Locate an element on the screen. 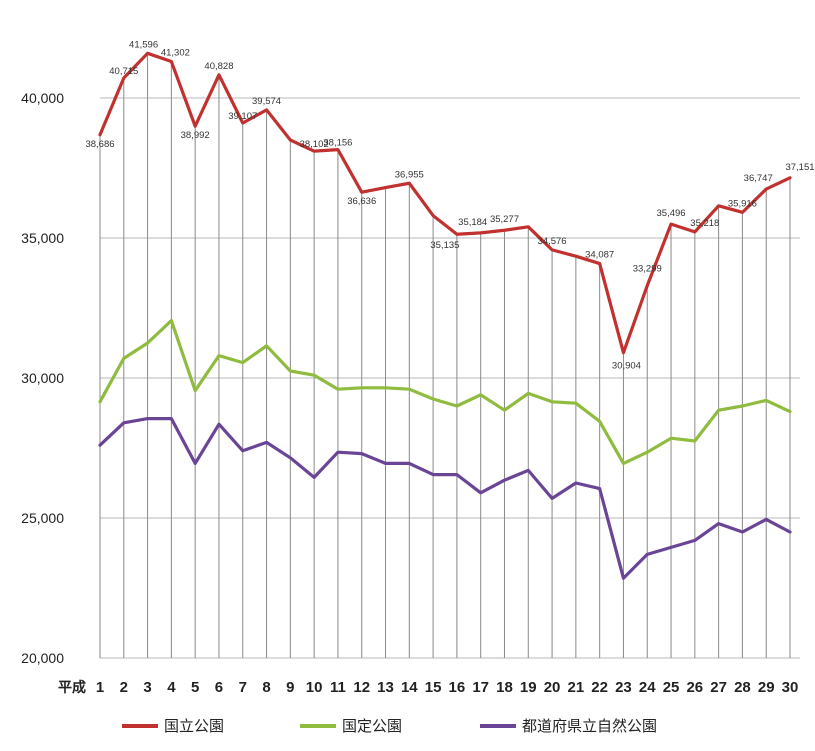 The image size is (815, 751). x-tick-label: 25 is located at coordinates (671, 687).